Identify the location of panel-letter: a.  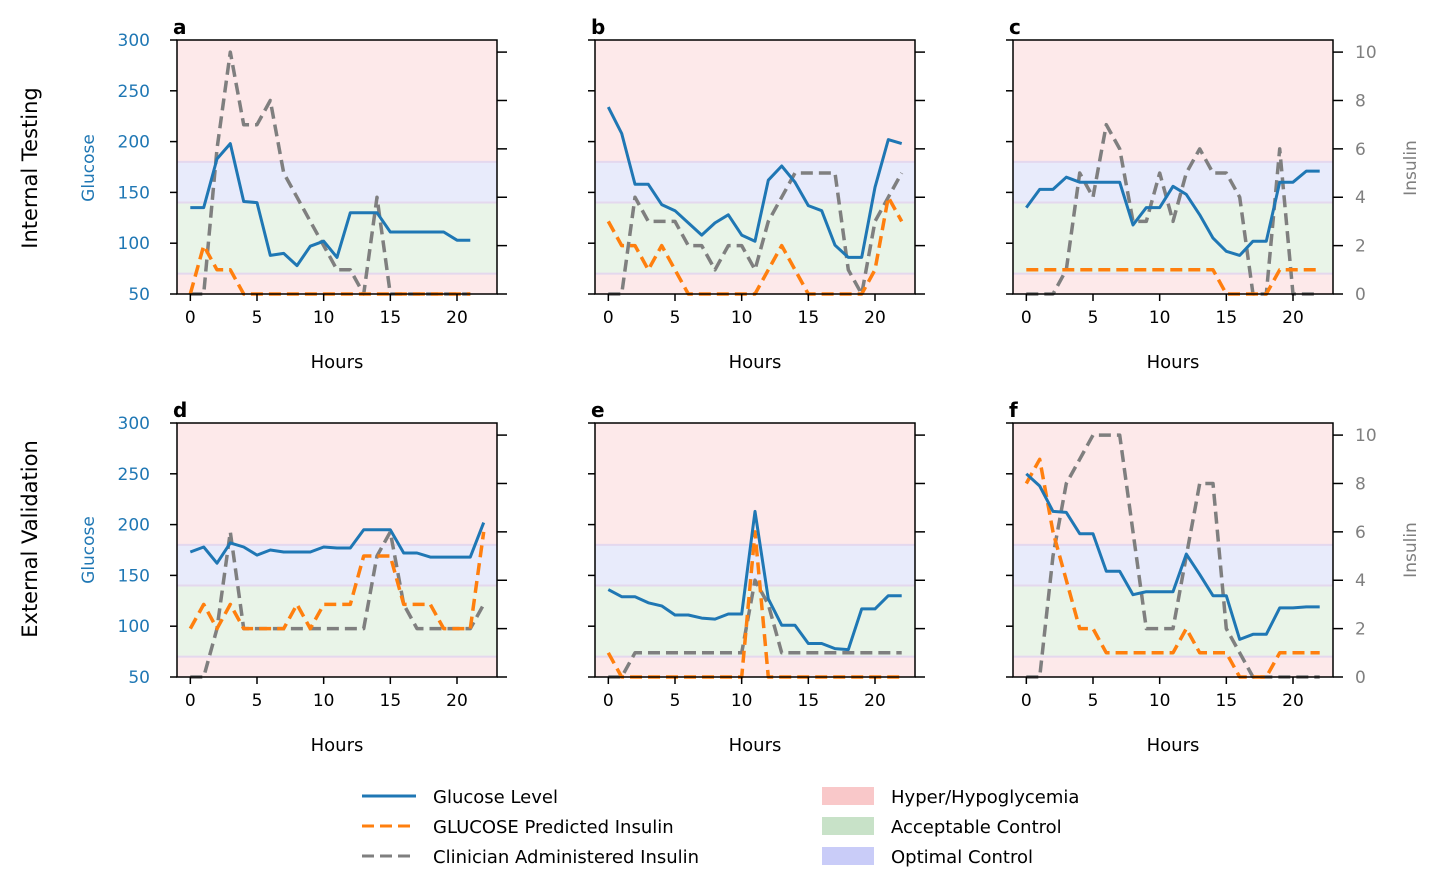
(180, 27).